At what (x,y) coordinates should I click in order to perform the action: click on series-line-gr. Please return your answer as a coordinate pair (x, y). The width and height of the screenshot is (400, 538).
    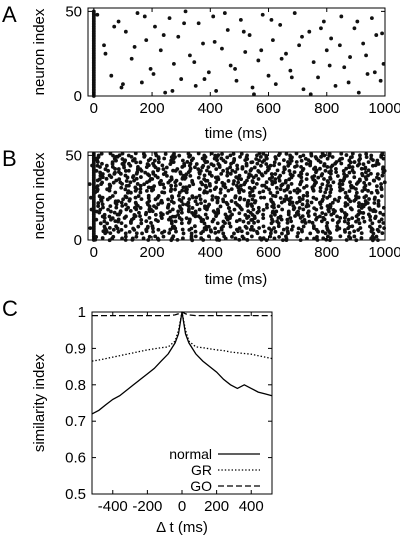
    Looking at the image, I should click on (182, 336).